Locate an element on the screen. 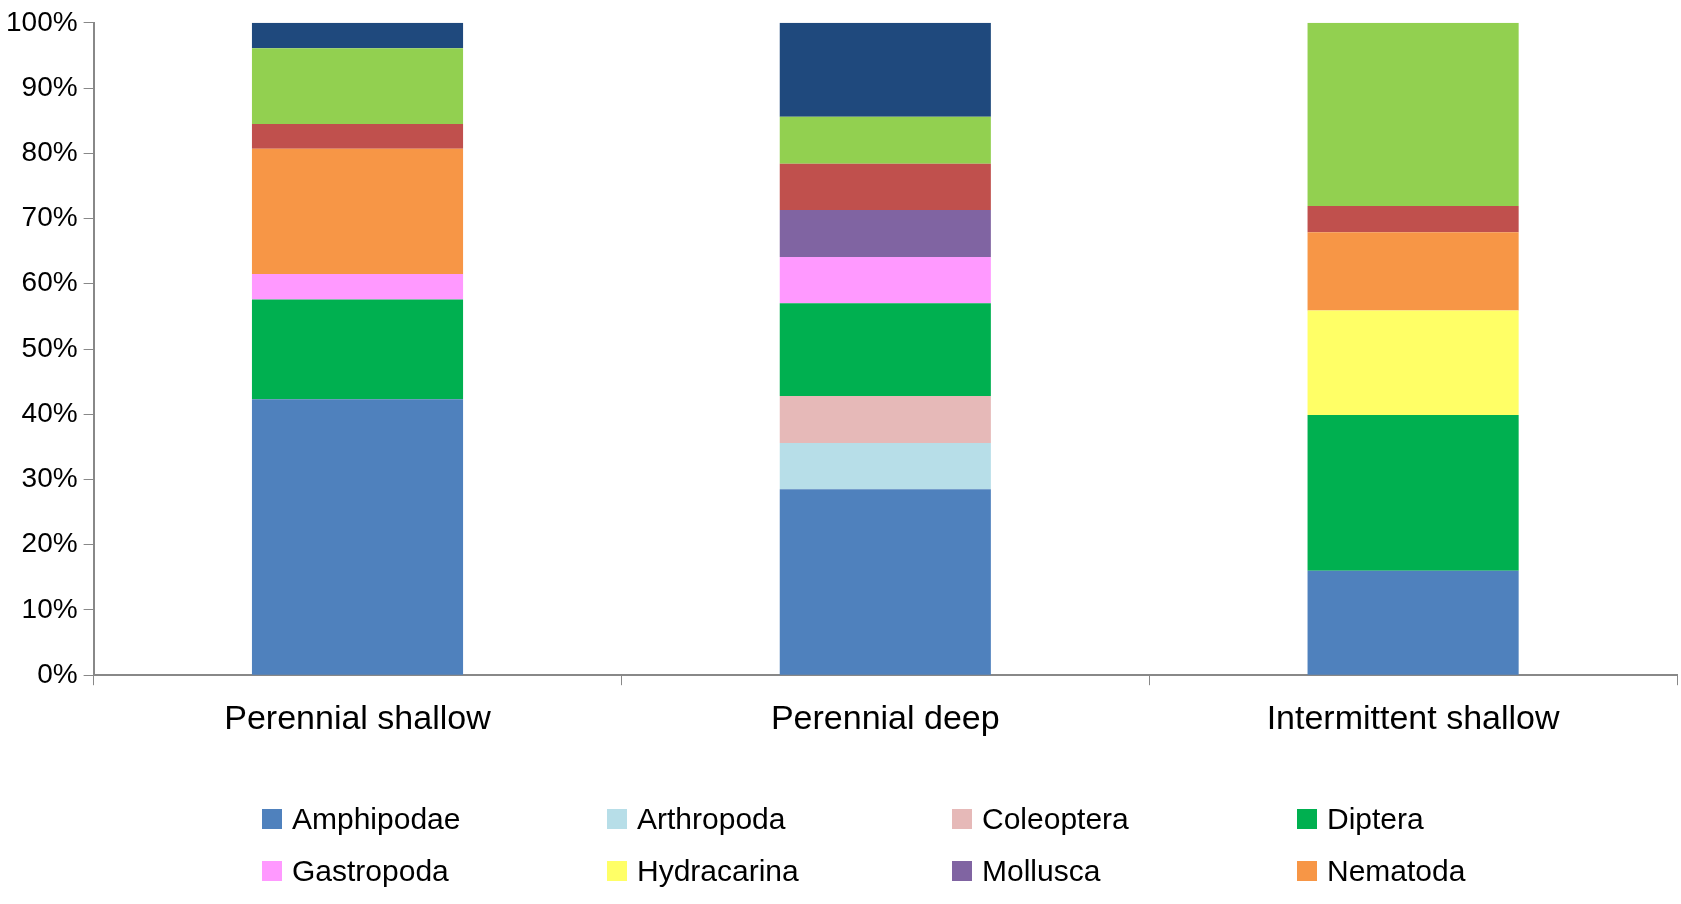  legend-label: Amphipodae is located at coordinates (376, 819).